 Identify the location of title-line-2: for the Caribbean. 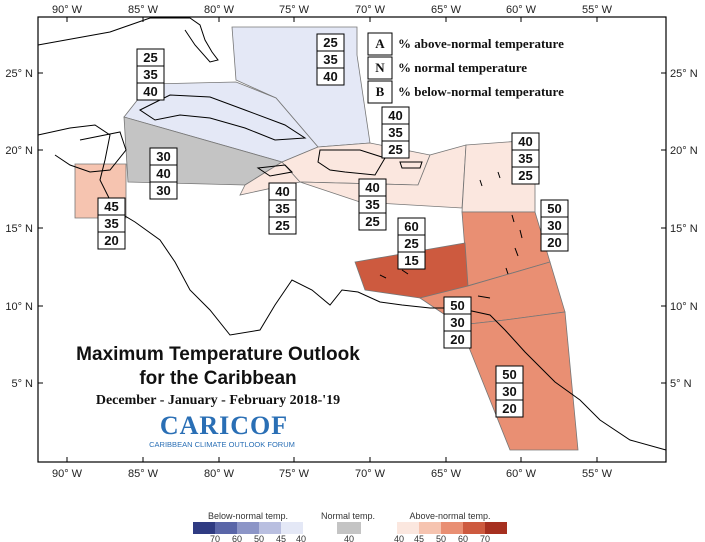
(217, 378).